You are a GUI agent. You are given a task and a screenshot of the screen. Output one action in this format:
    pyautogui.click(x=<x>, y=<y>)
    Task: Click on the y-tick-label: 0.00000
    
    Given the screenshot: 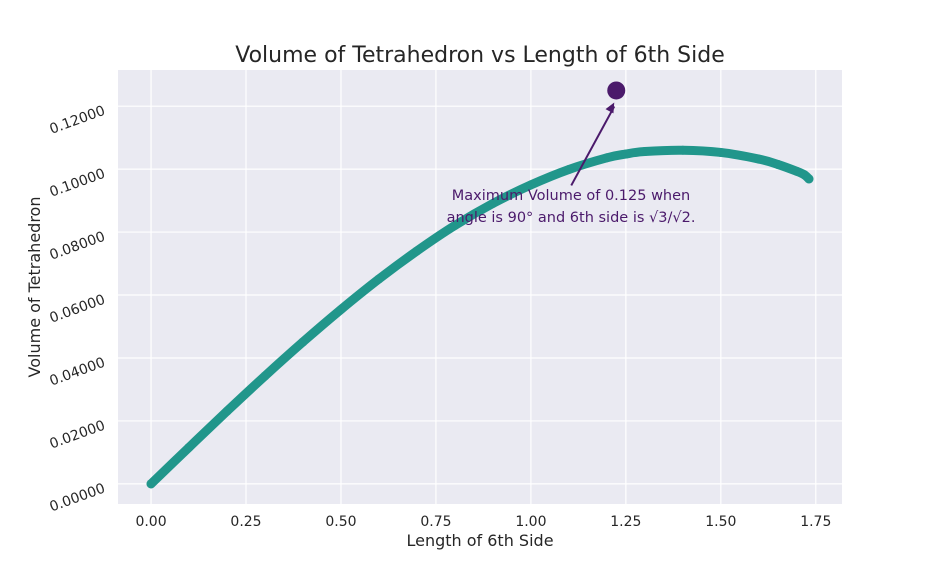 What is the action you would take?
    pyautogui.click(x=77, y=498)
    